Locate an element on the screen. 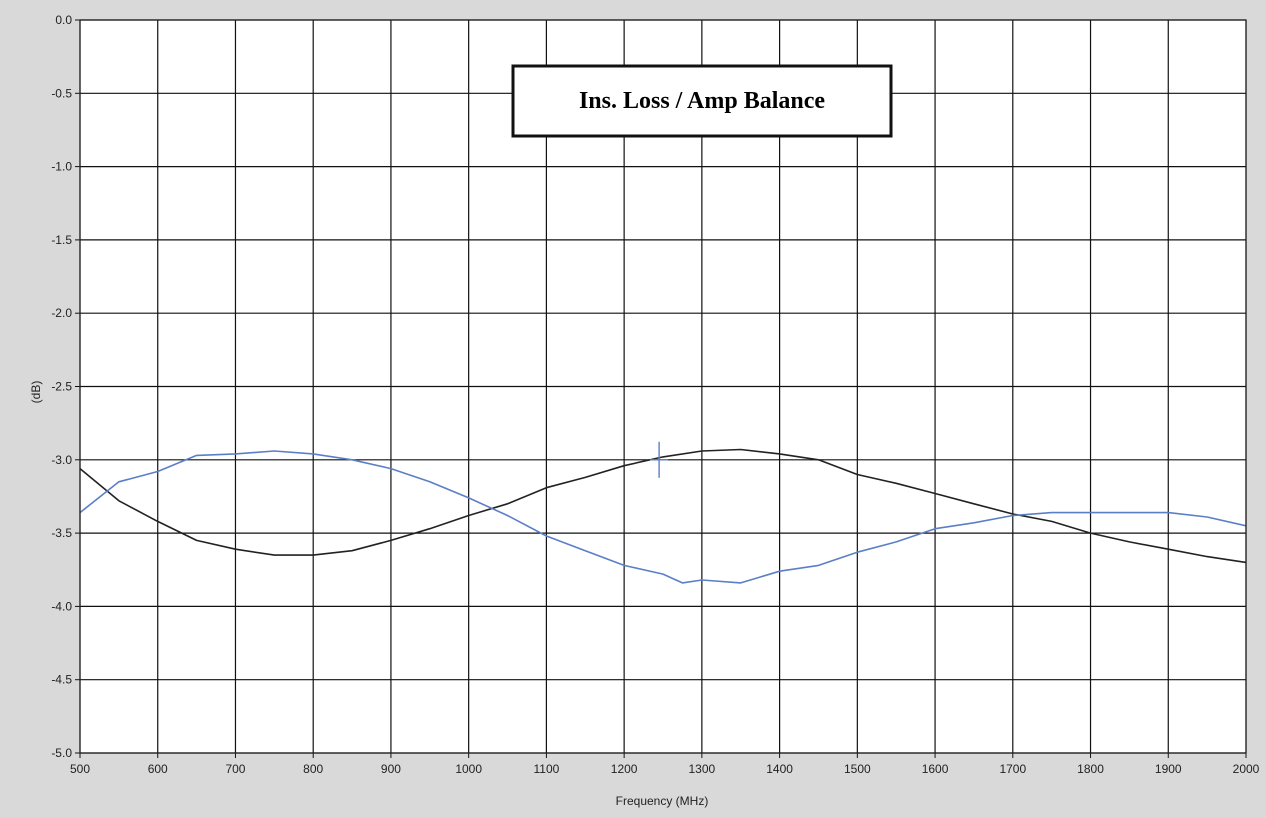 This screenshot has width=1266, height=818. y-tick-label: -4.0 is located at coordinates (61, 606).